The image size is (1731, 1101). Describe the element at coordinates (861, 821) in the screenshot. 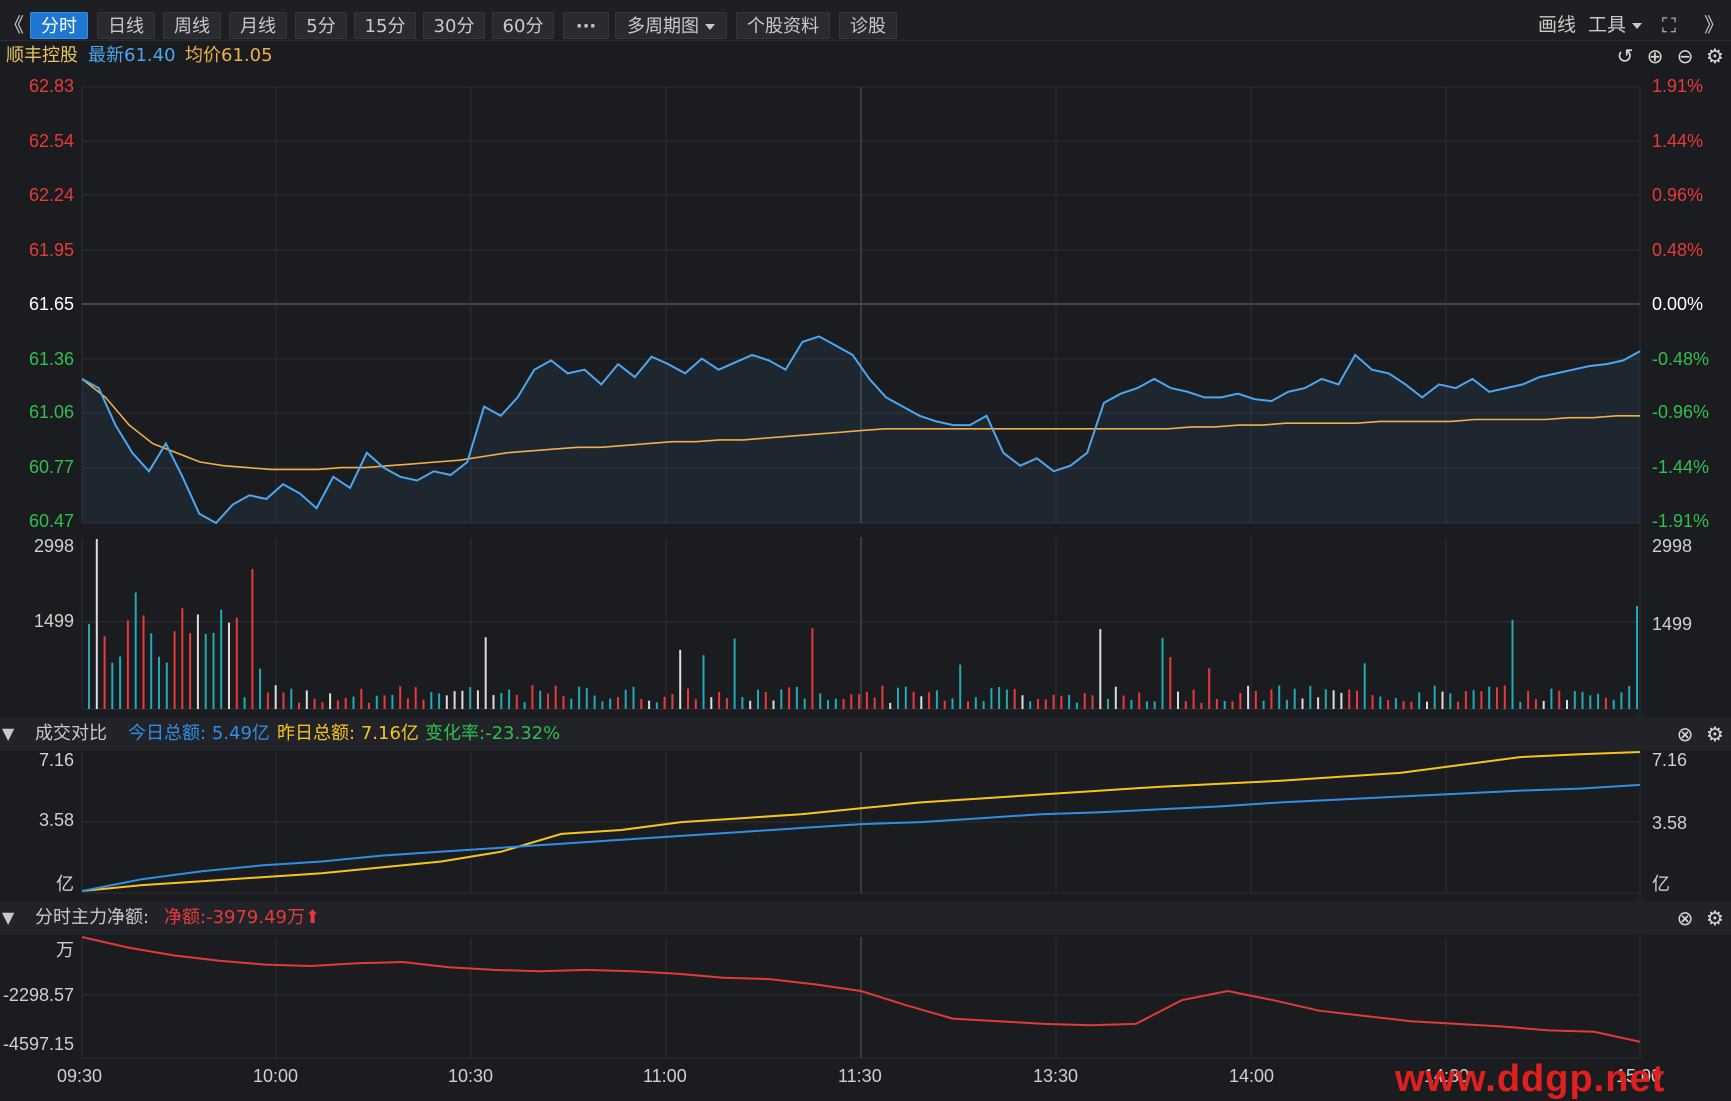

I see `yesterday-turnover-line` at that location.